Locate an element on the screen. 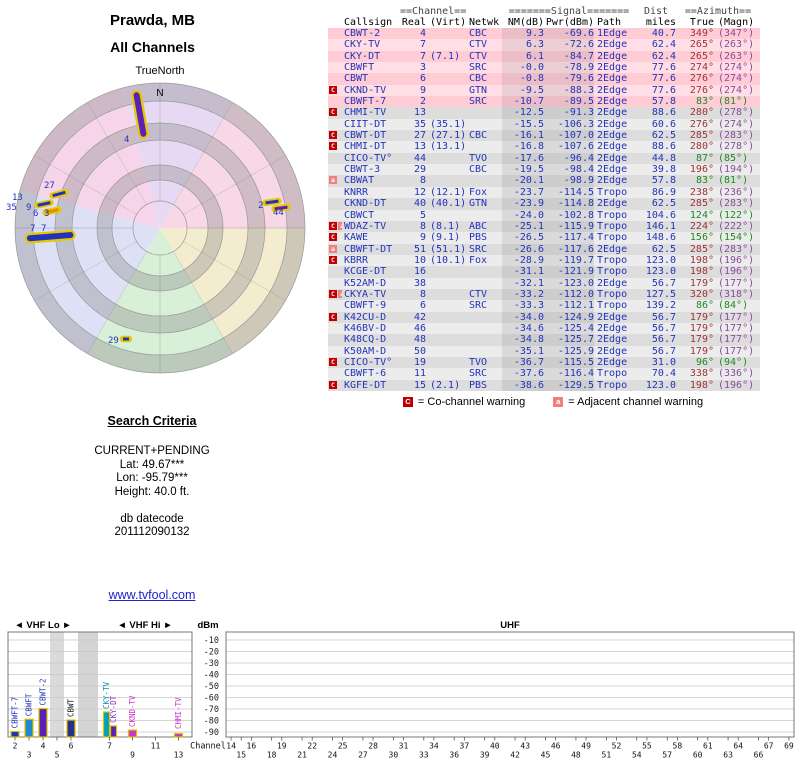  polar-channel-label: 2 is located at coordinates (260, 206).